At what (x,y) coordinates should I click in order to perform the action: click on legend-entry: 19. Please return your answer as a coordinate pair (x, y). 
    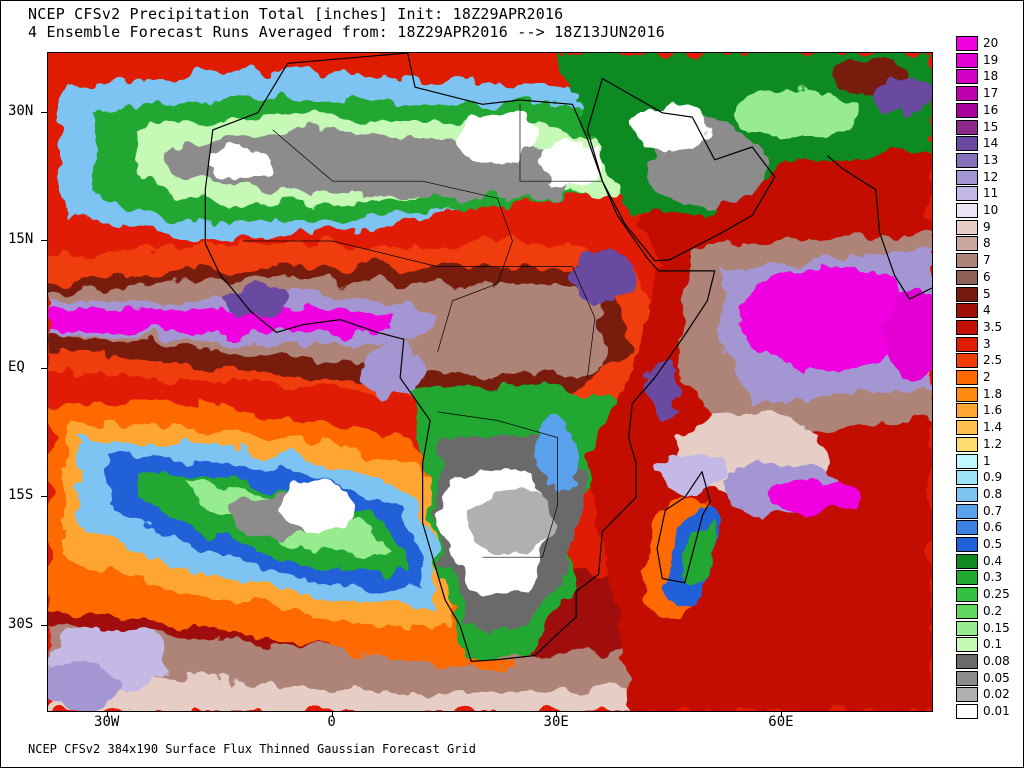
    Looking at the image, I should click on (987, 60).